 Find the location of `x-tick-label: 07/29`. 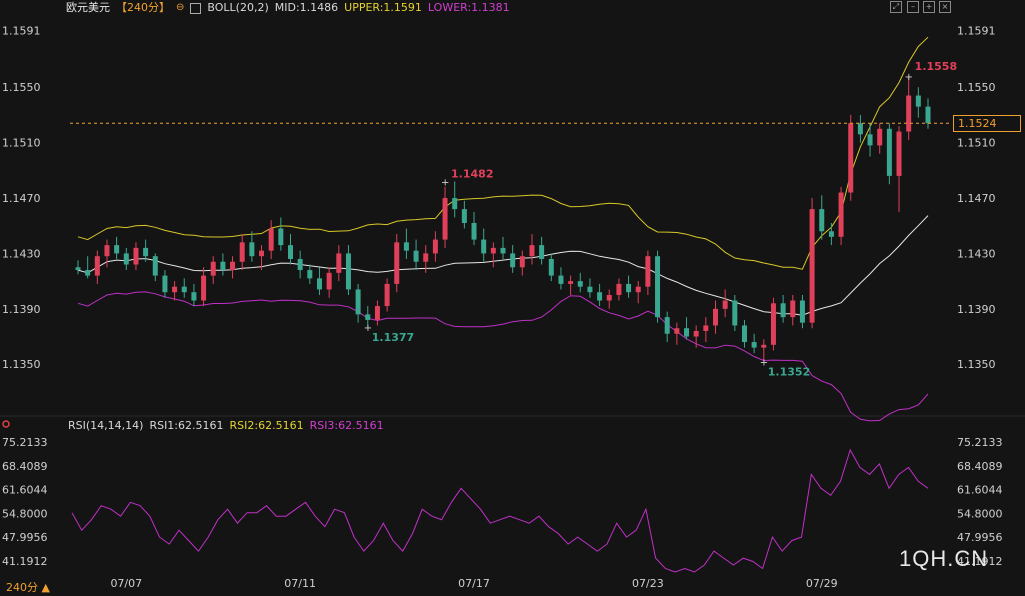

x-tick-label: 07/29 is located at coordinates (822, 583).